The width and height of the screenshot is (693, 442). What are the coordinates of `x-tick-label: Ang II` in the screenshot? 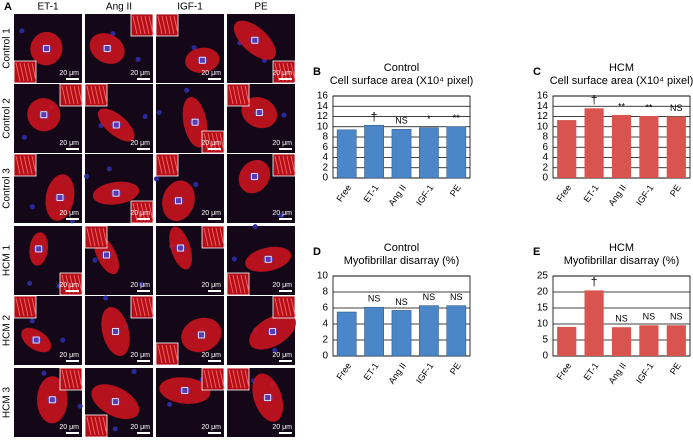 It's located at (397, 373).